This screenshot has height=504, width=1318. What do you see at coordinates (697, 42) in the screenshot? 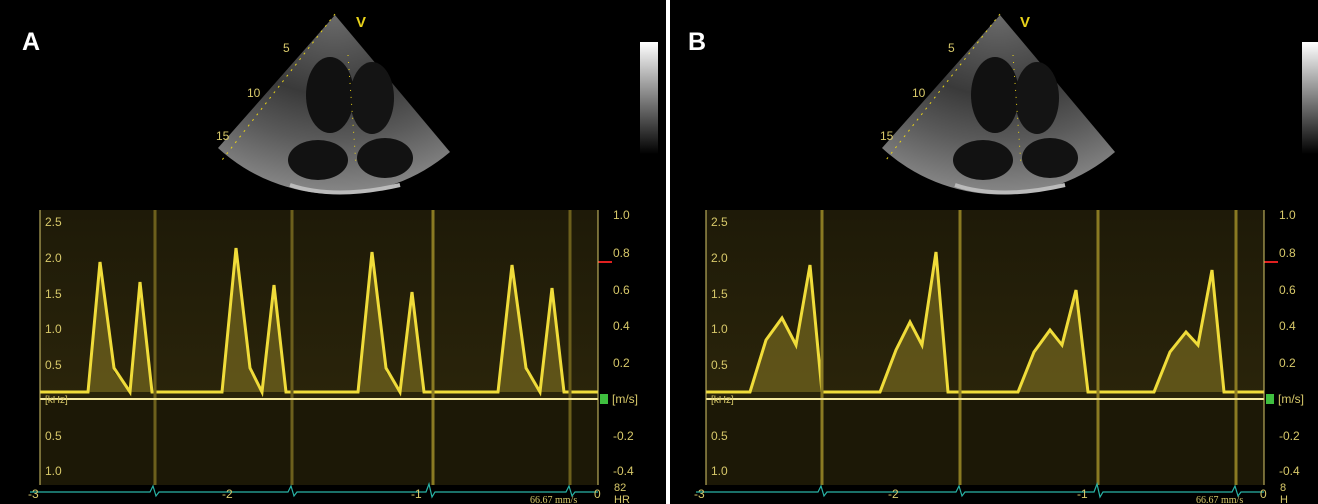
I see `panel-label: B` at bounding box center [697, 42].